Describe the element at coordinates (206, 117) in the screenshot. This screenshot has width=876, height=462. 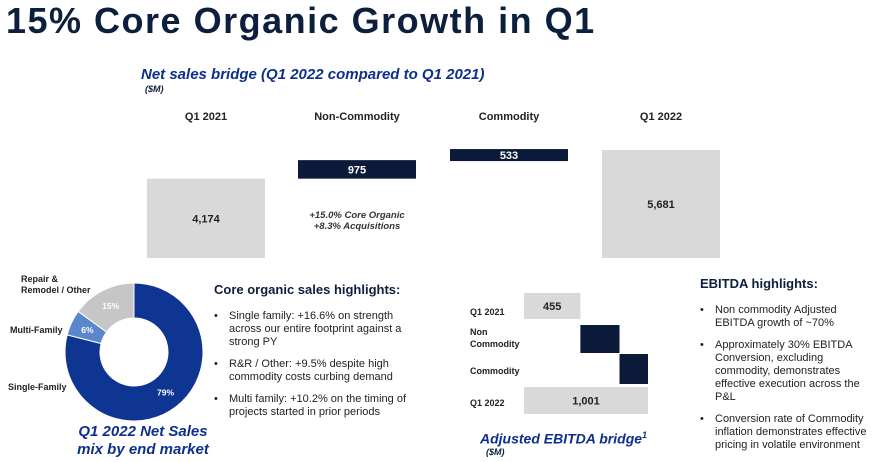
I see `bridge-cat-q1-2021: Q1 2021` at that location.